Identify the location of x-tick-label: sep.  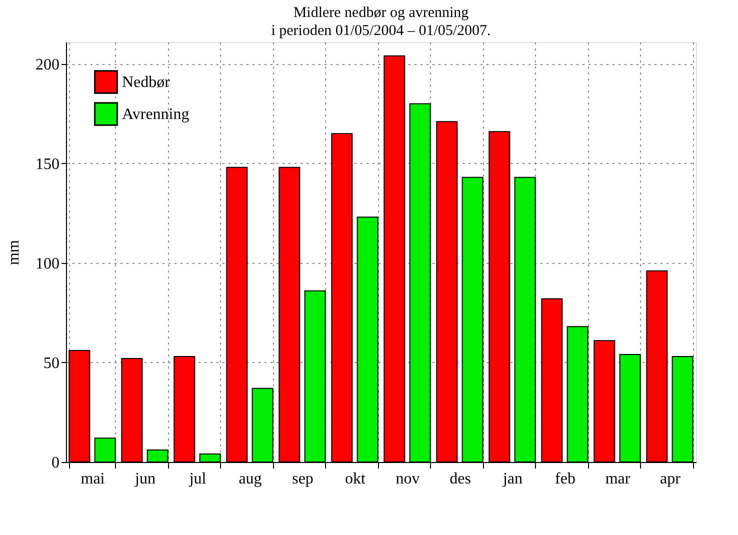
(303, 479).